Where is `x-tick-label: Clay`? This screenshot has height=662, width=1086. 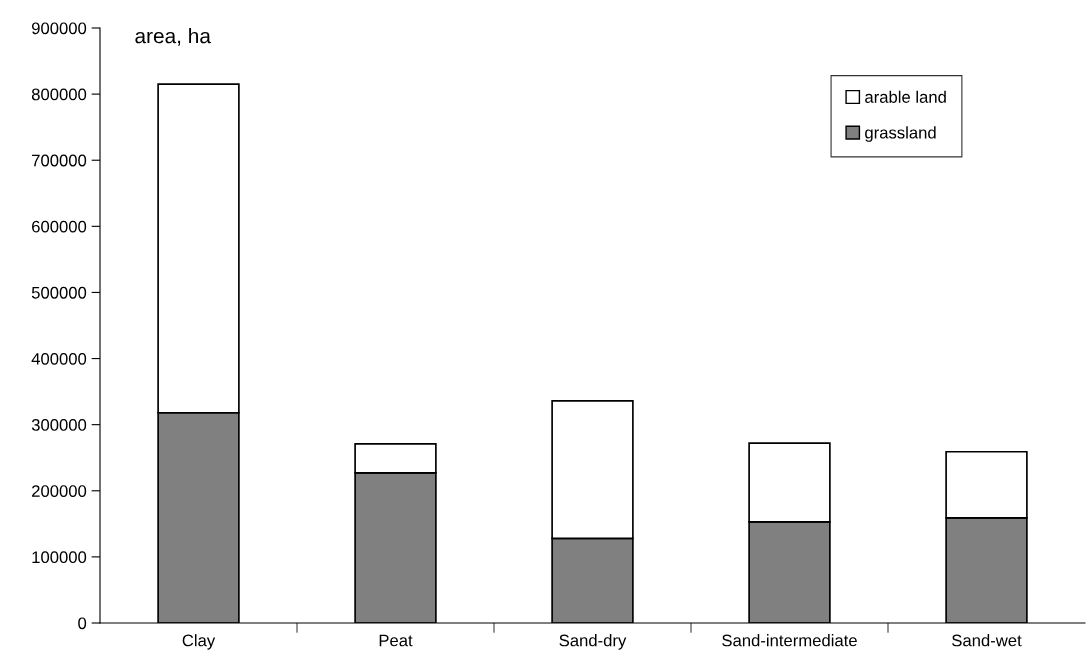 x-tick-label: Clay is located at coordinates (199, 642).